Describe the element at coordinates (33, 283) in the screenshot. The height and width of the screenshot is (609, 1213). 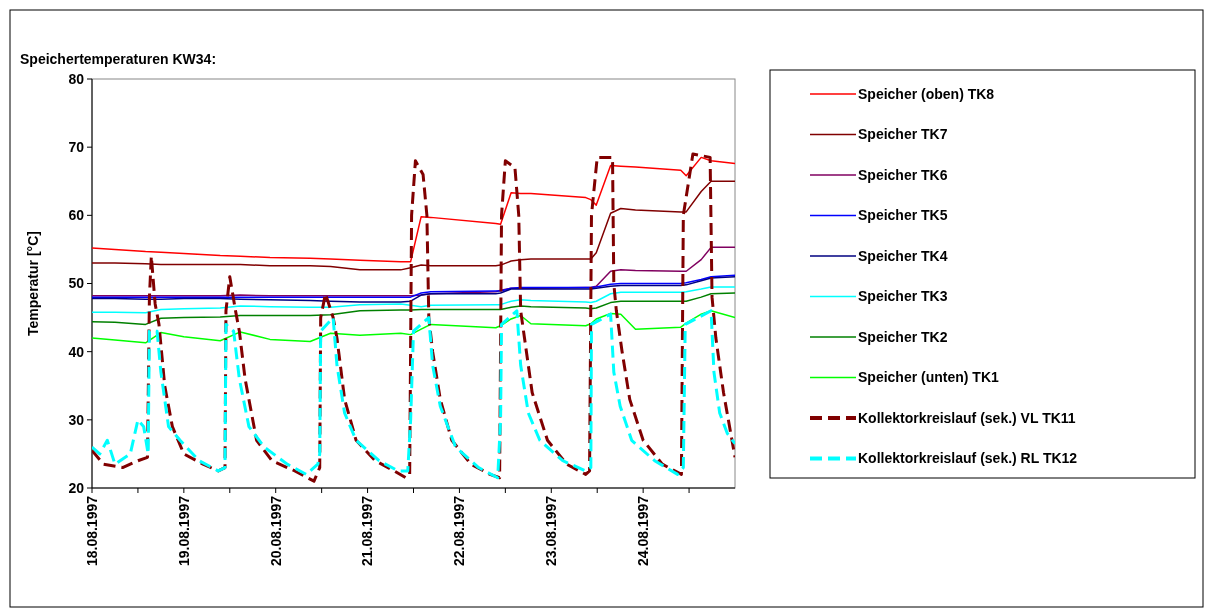
I see `y-axis-title: Temperatur [°C]` at that location.